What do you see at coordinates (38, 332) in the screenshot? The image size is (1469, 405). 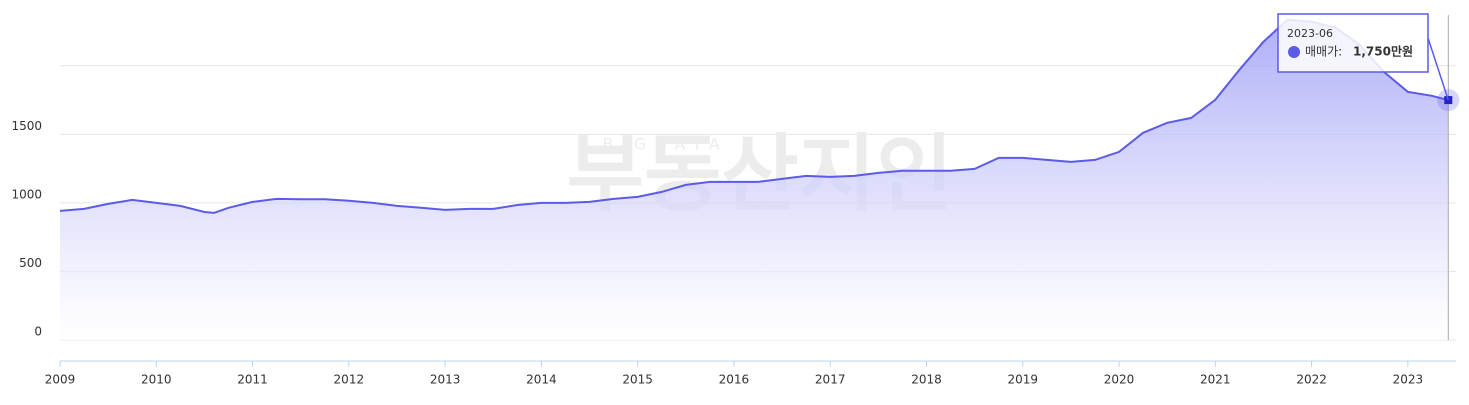 I see `y-tick-label: 0` at bounding box center [38, 332].